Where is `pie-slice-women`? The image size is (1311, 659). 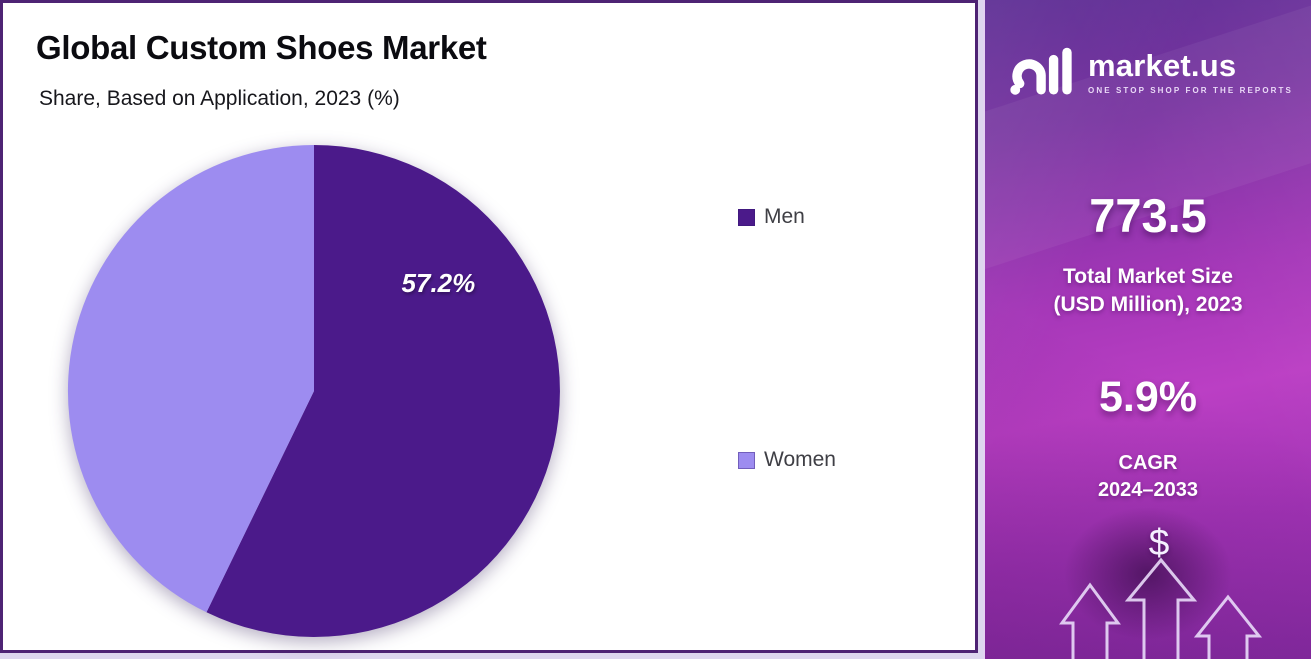
pie-slice-women is located at coordinates (191, 378).